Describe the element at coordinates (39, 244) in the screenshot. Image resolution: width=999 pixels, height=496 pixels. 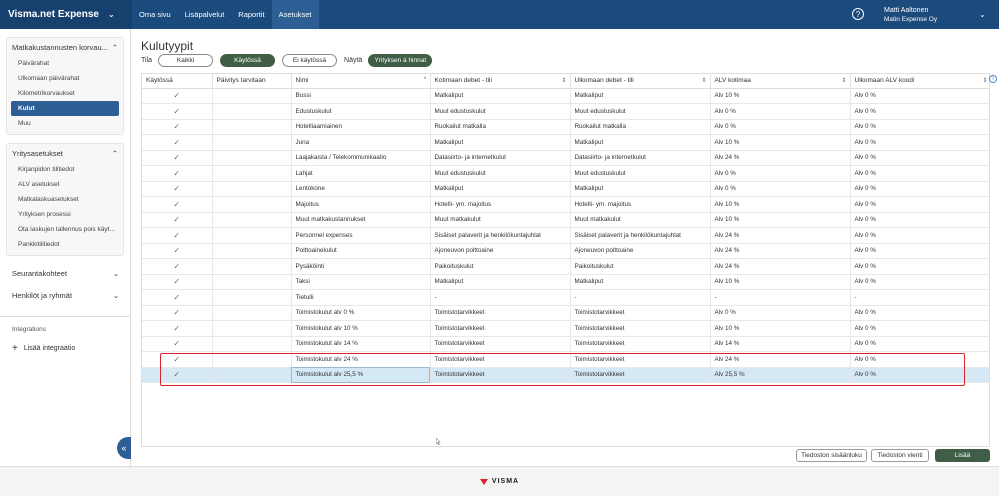
I see `sidebar-item-pankkitilitiedot: Pankkitilitiedot` at that location.